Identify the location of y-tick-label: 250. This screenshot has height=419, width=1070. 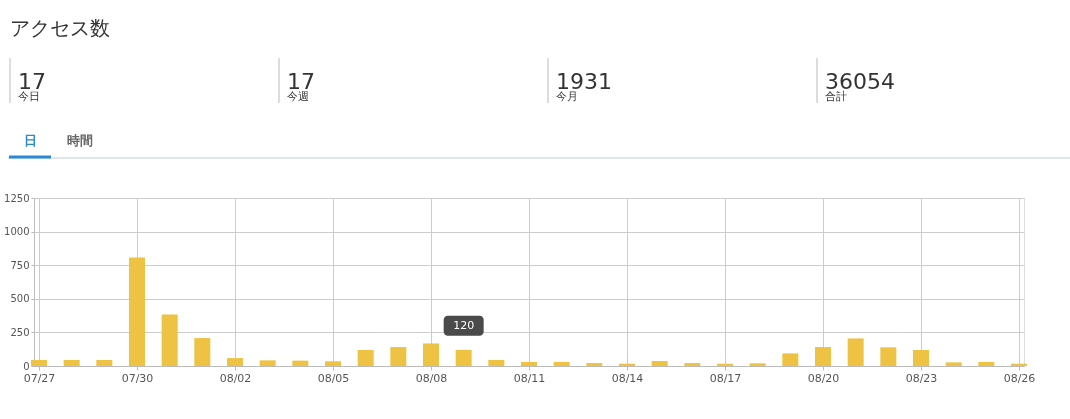
(20, 332).